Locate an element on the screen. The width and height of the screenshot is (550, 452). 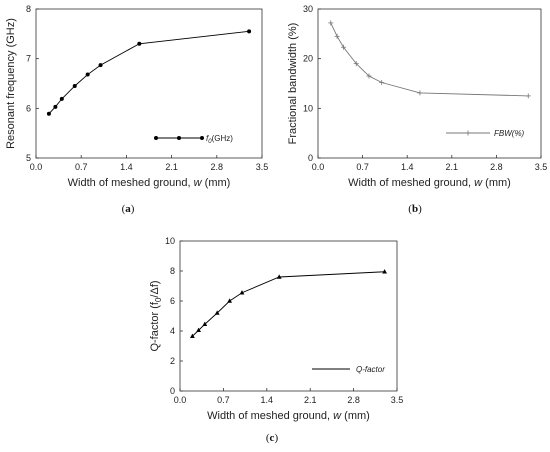
y-axis-title: Resonant frequency (GHz) is located at coordinates (11, 83).